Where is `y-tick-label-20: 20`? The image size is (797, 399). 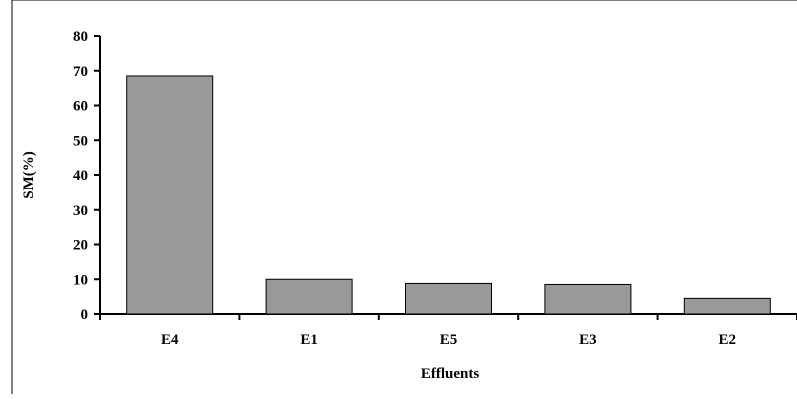
y-tick-label-20: 20 is located at coordinates (80, 246).